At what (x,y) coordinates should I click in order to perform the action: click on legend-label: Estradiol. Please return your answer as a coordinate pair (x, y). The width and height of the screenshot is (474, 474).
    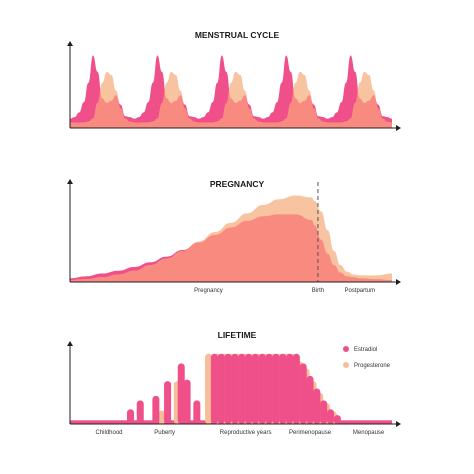
    Looking at the image, I should click on (365, 350).